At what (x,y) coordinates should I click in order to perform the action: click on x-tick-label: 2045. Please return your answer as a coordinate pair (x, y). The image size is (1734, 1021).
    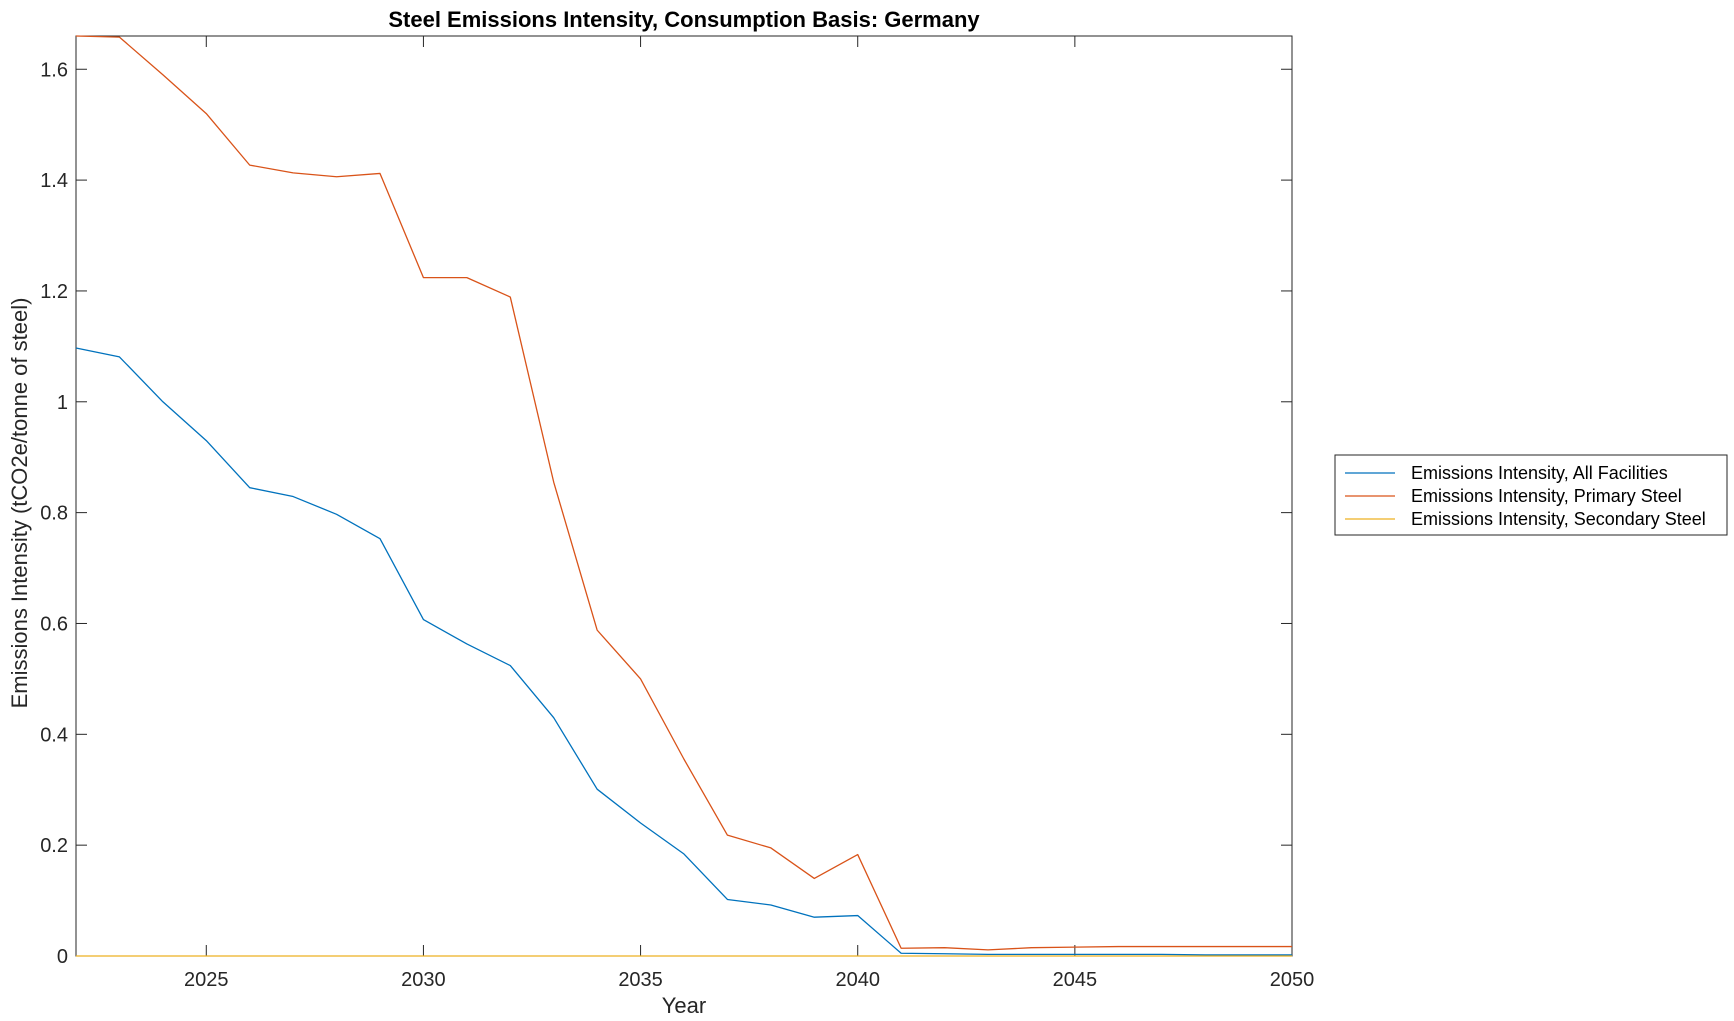
    Looking at the image, I should click on (1075, 980).